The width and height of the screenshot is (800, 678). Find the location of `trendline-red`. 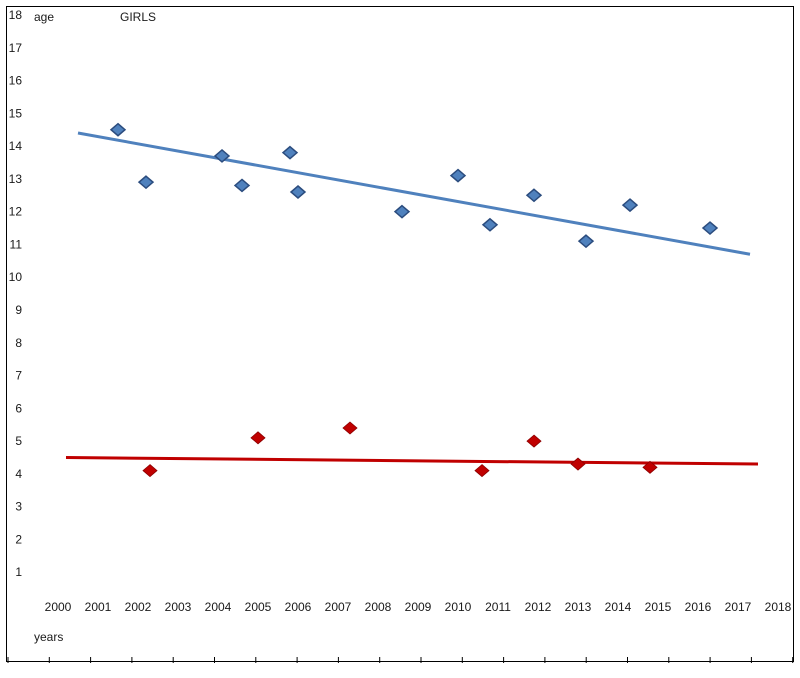

trendline-red is located at coordinates (412, 461).